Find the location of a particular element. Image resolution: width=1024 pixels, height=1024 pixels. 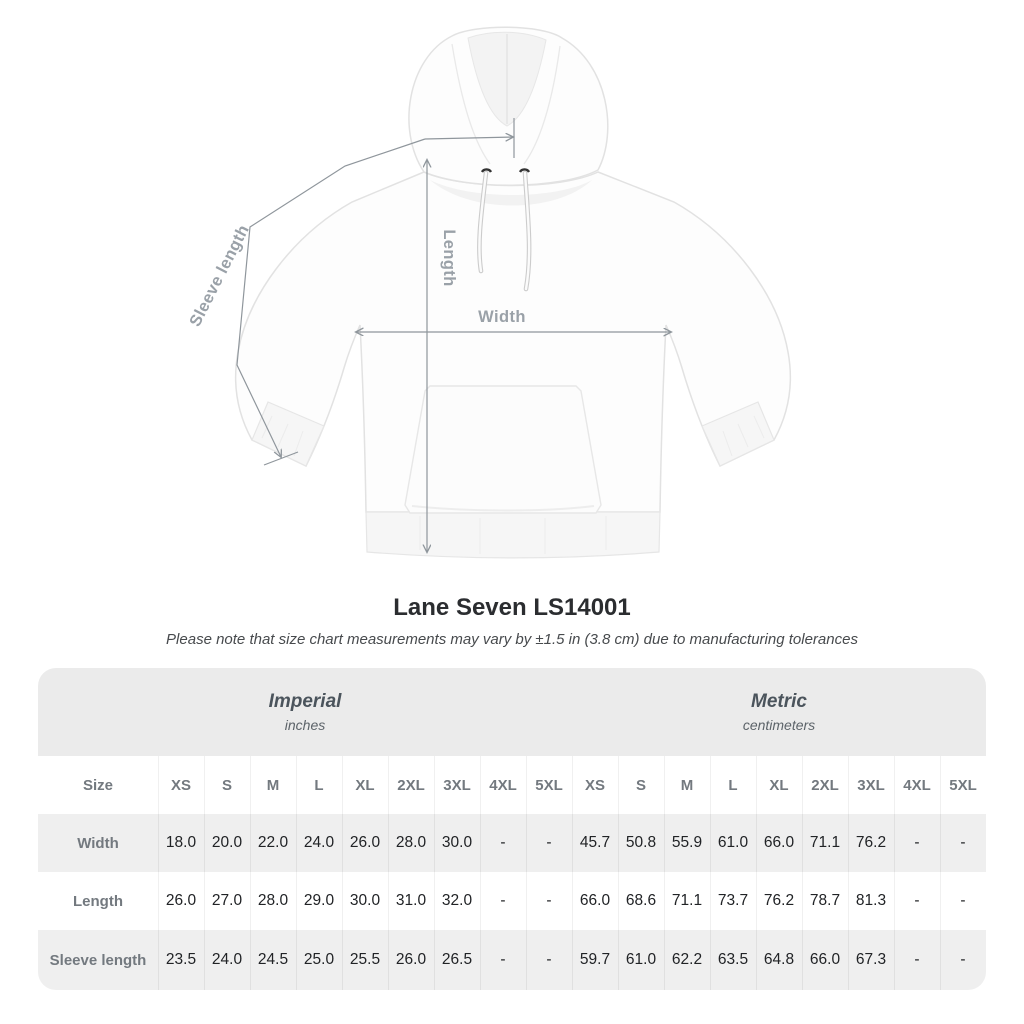

page-title: Lane Seven LS14001 is located at coordinates (512, 607).